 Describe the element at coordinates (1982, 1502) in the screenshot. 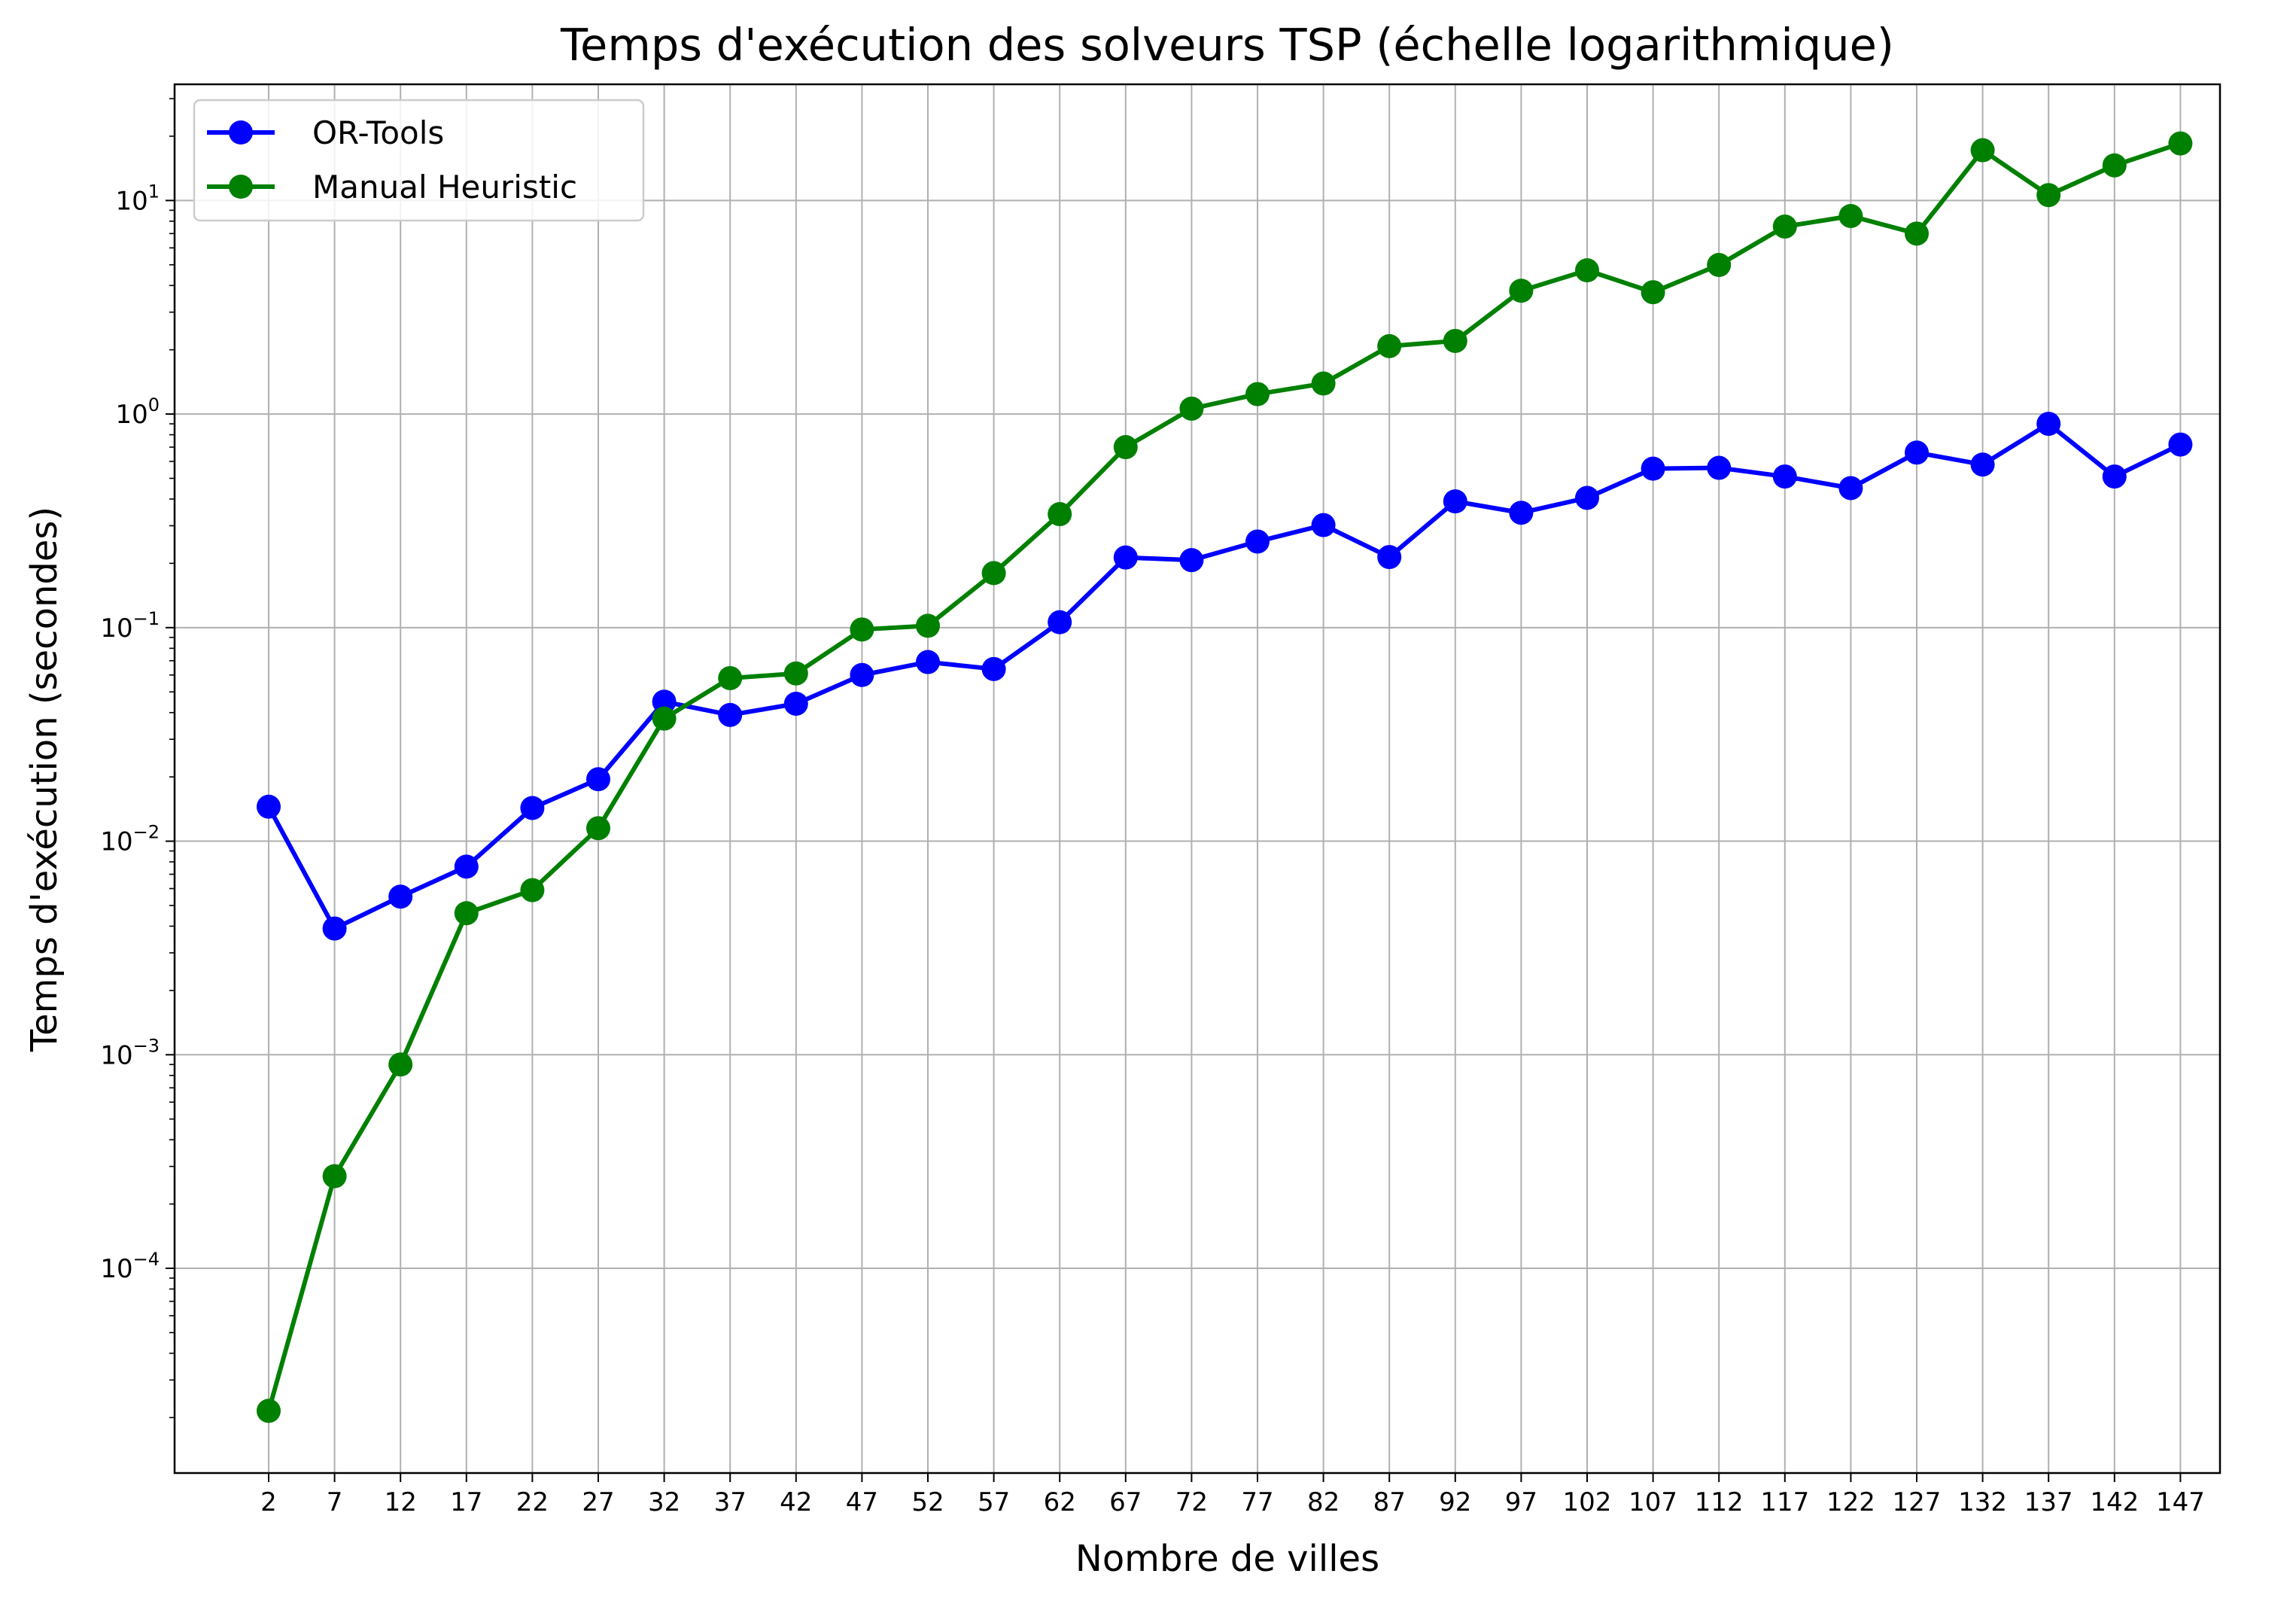

I see `x-tick-label: 132` at that location.